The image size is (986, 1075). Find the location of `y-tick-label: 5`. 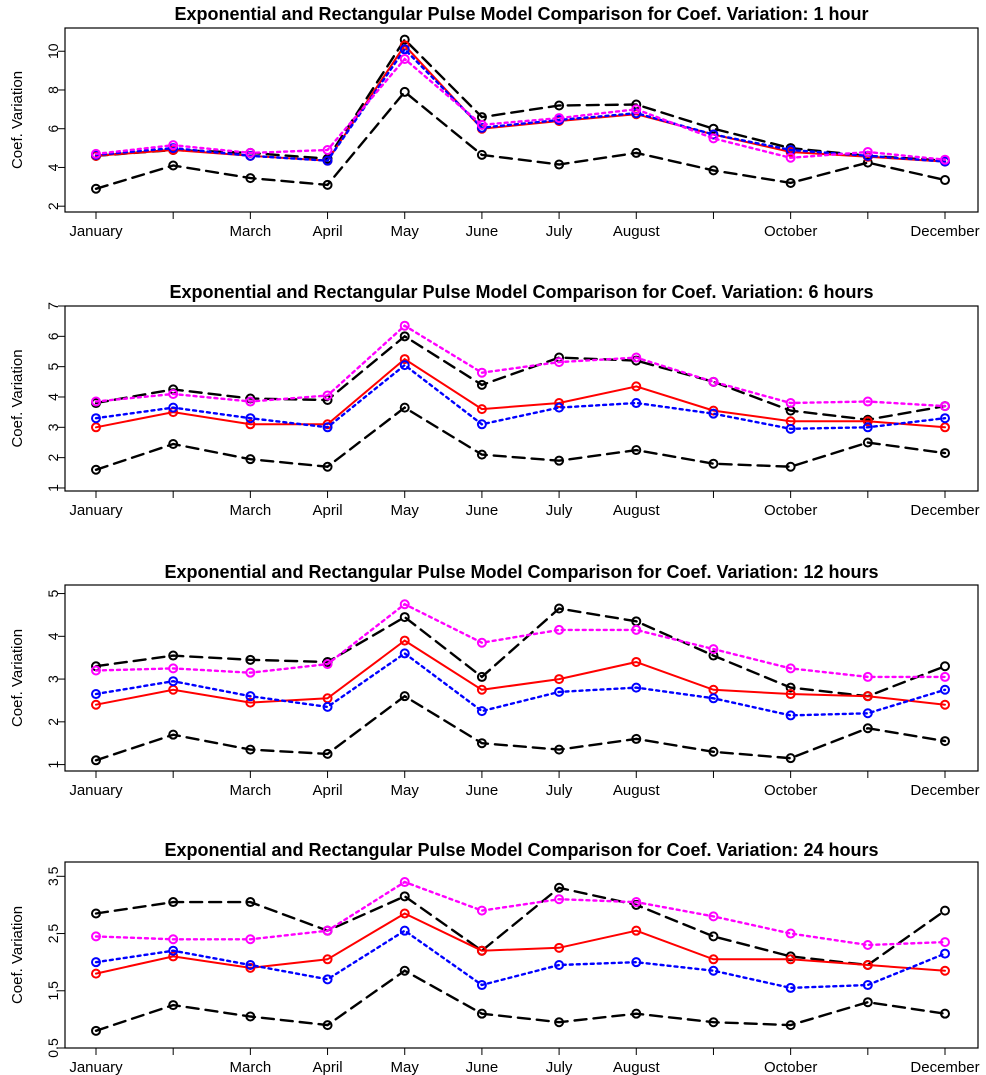

y-tick-label: 5 is located at coordinates (53, 367).